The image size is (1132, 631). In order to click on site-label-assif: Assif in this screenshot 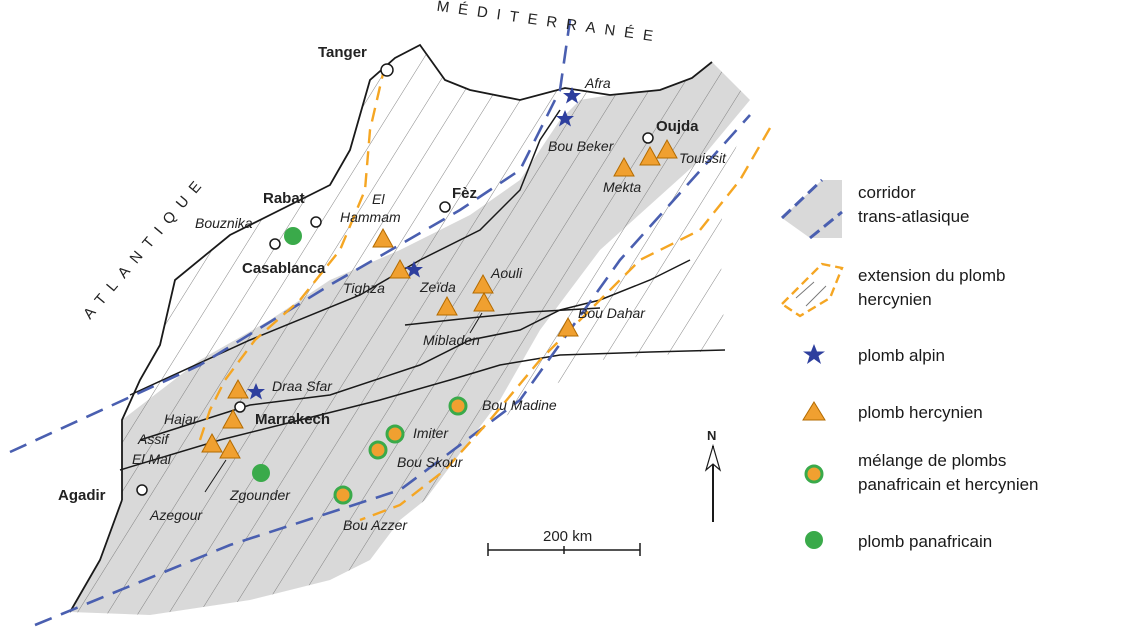, I will do `click(153, 439)`.